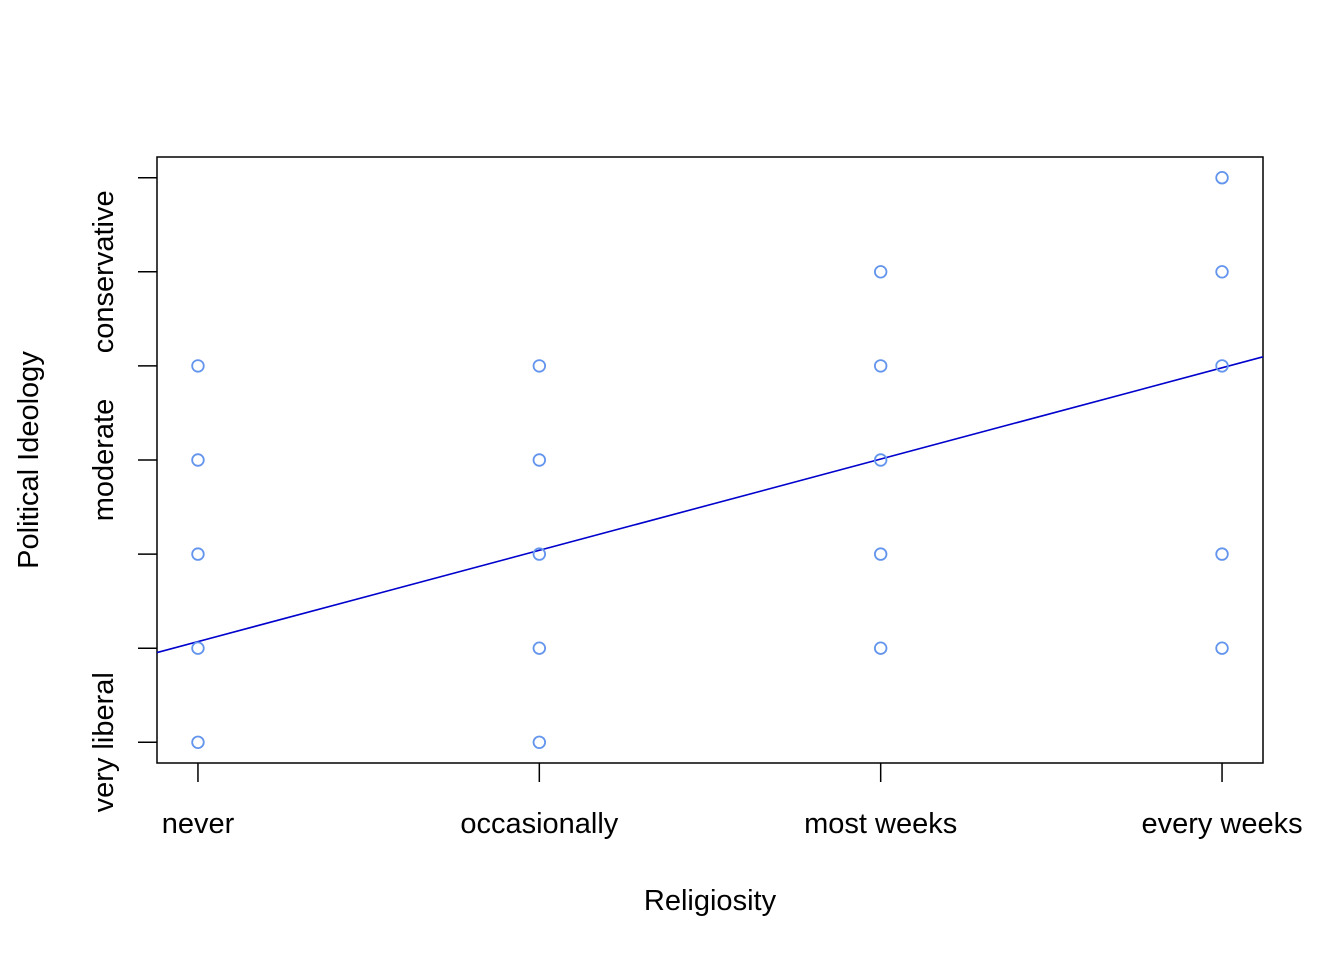 This screenshot has height=960, width=1344. What do you see at coordinates (104, 460) in the screenshot?
I see `y-tick-label: moderate` at bounding box center [104, 460].